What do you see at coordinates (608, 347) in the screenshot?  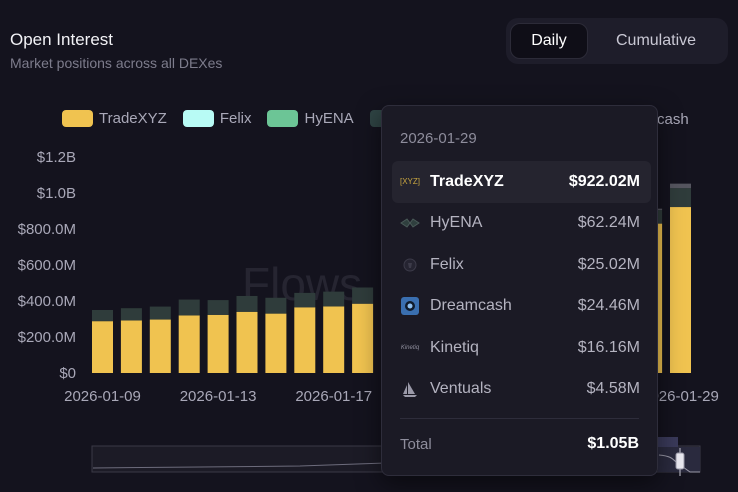 I see `tooltip-row-value: $16.16M` at bounding box center [608, 347].